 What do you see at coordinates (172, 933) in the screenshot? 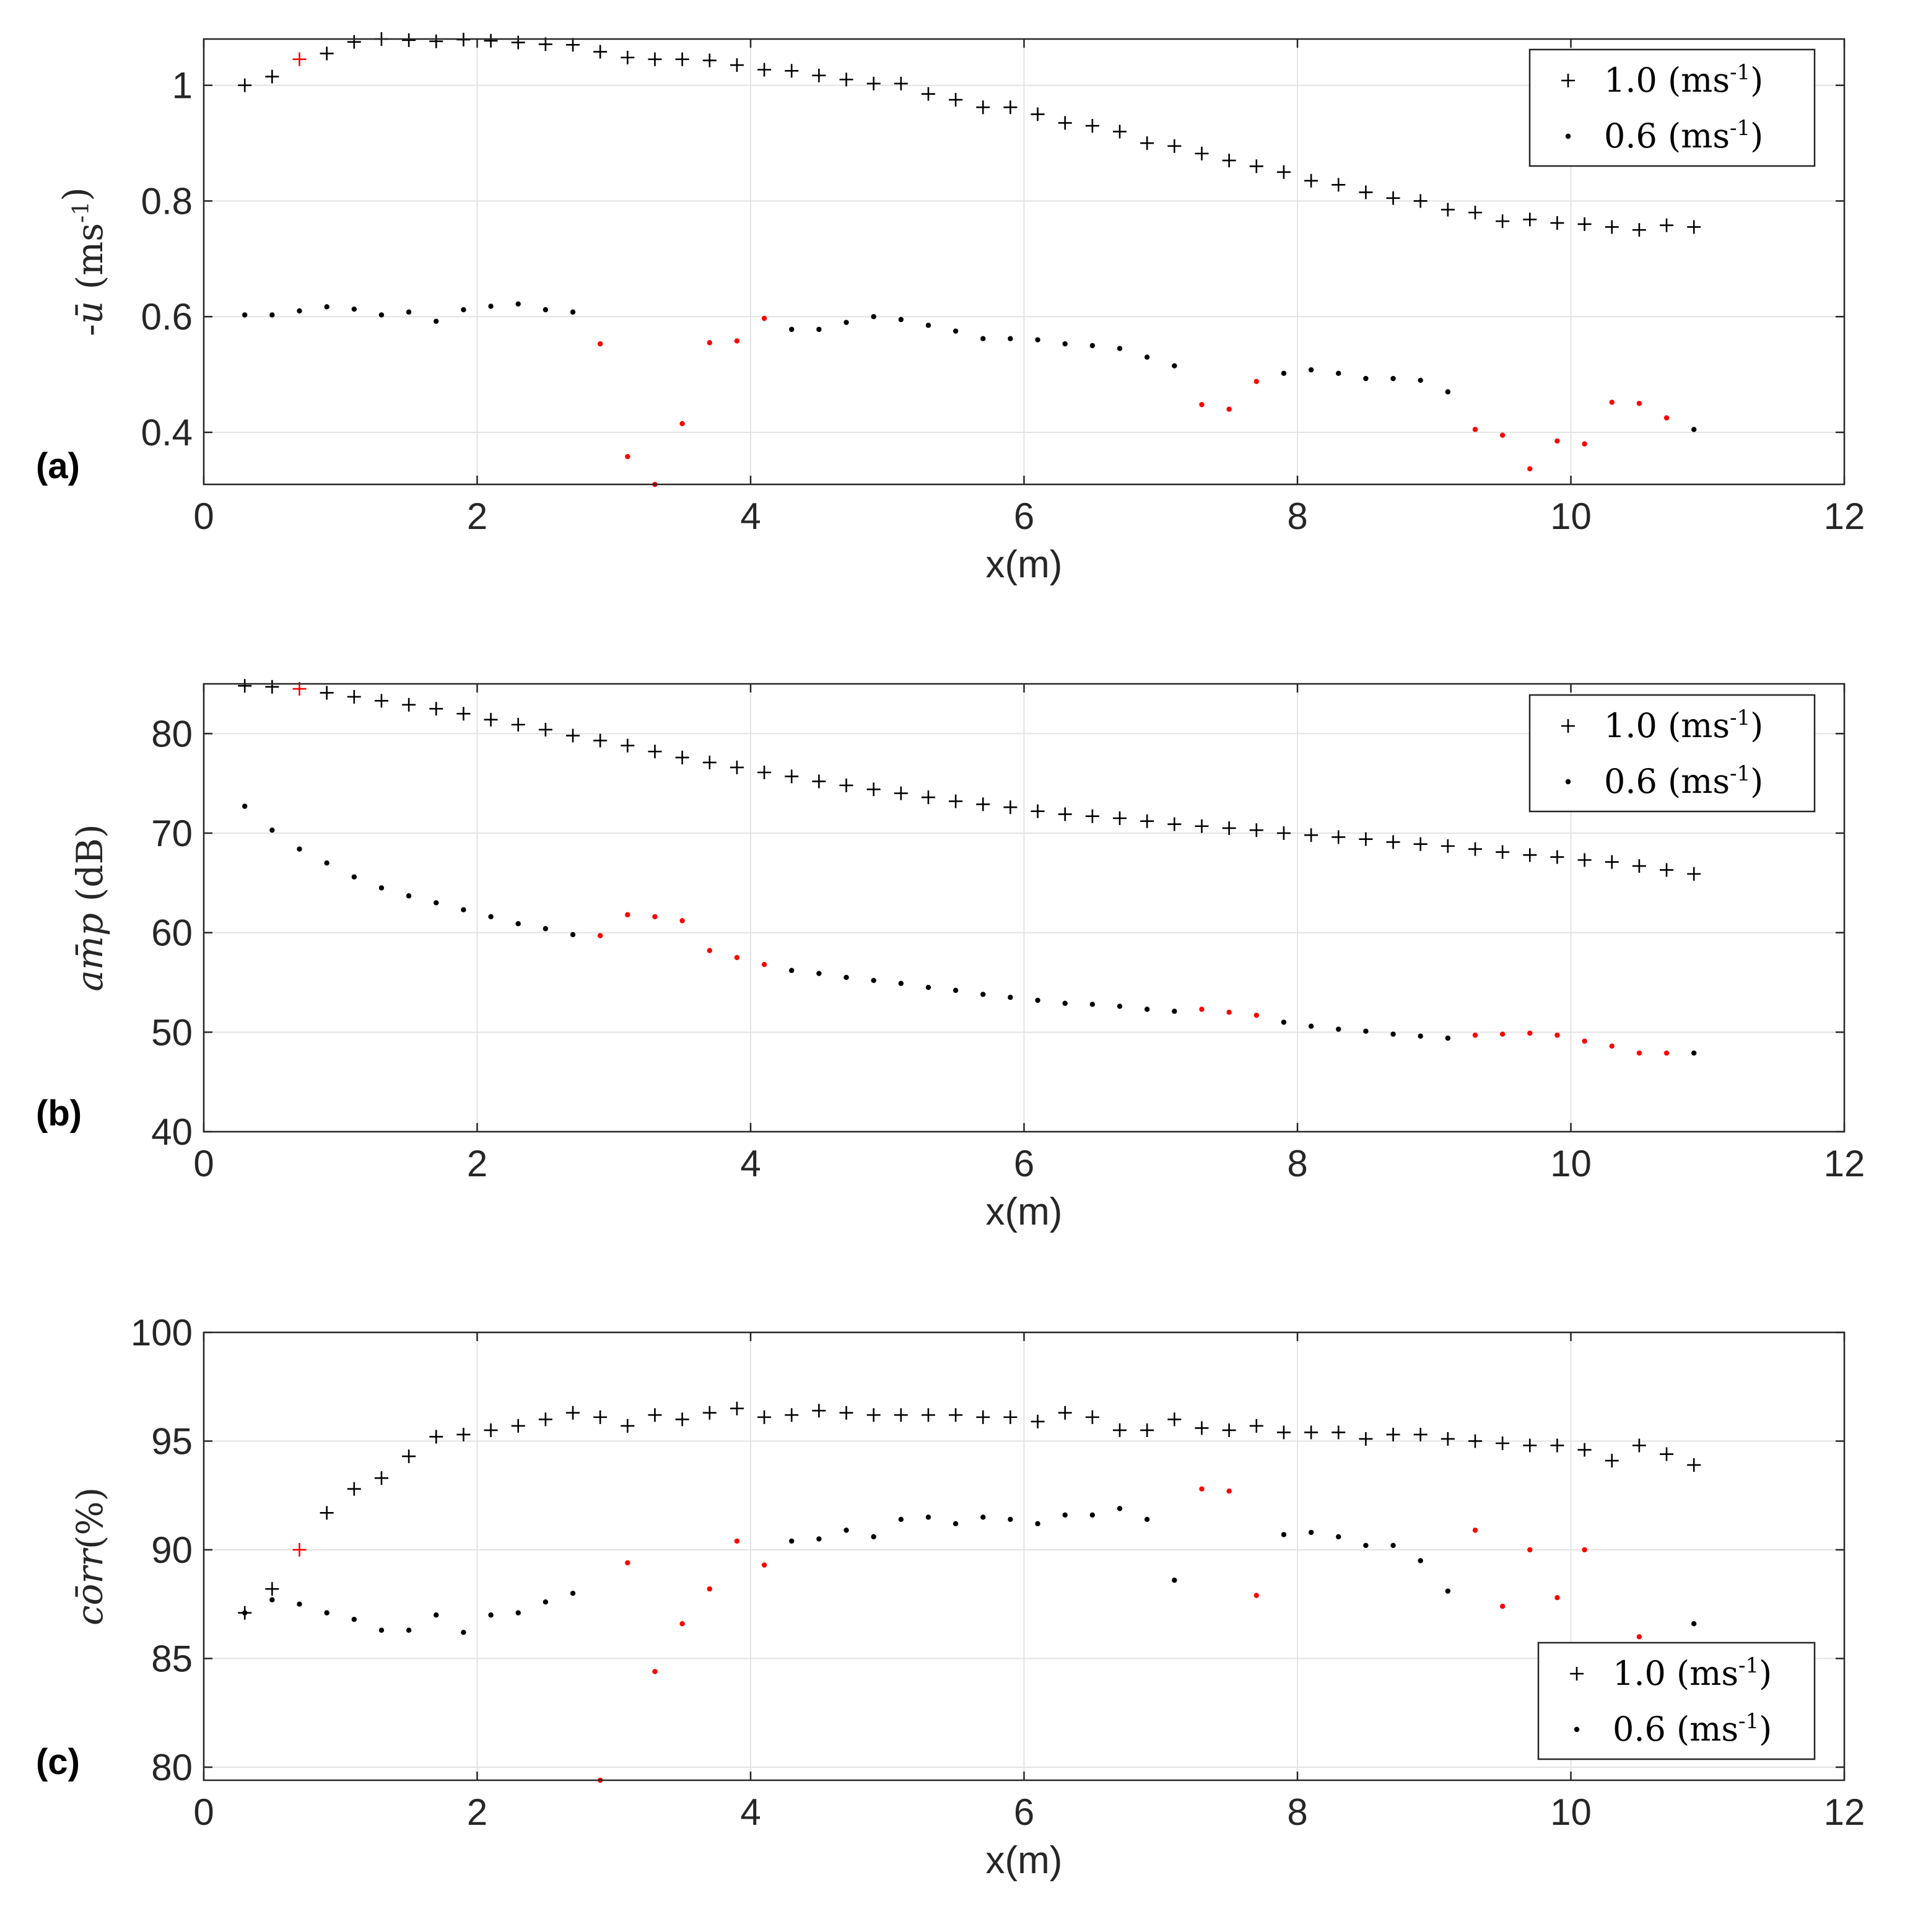
I see `y-tick-label: 60` at bounding box center [172, 933].